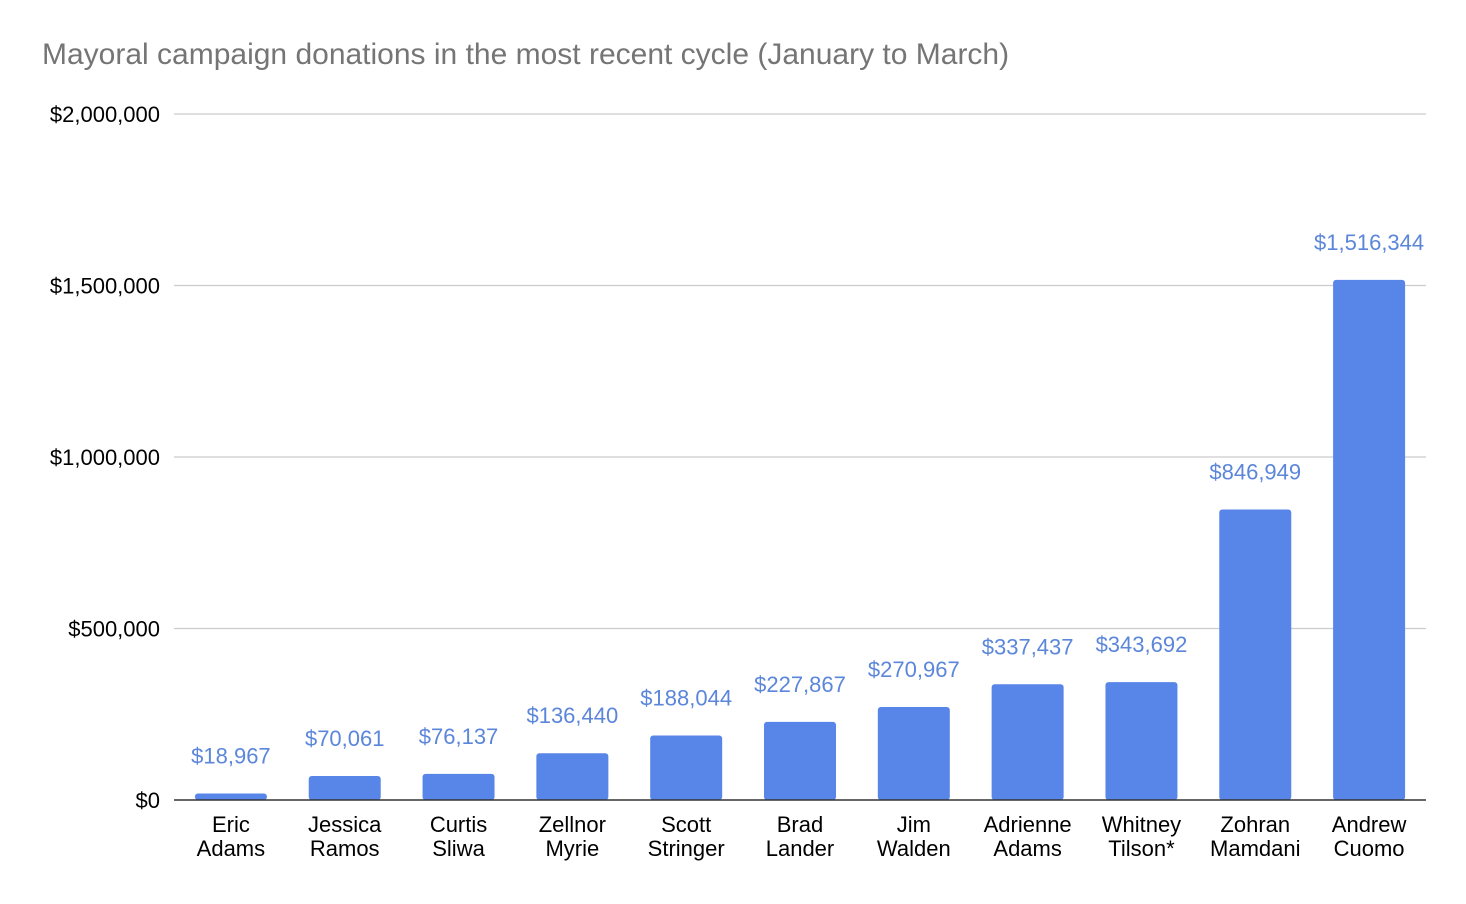  I want to click on x-tick-label-line: Walden, so click(914, 848).